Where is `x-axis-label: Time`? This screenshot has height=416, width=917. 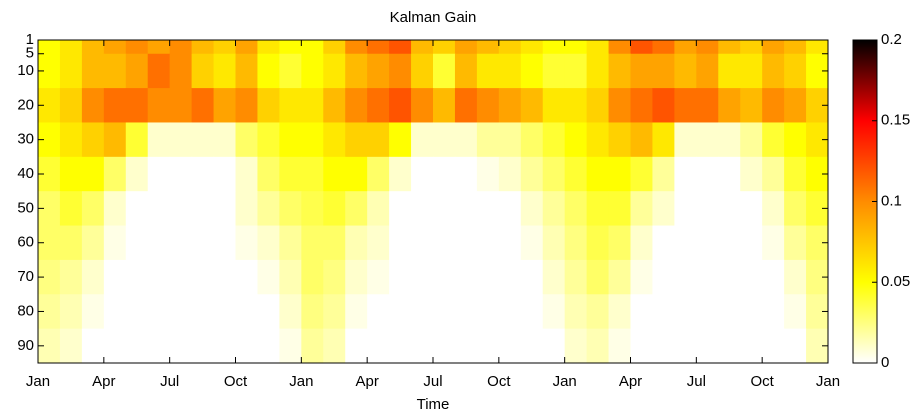 x-axis-label: Time is located at coordinates (433, 404).